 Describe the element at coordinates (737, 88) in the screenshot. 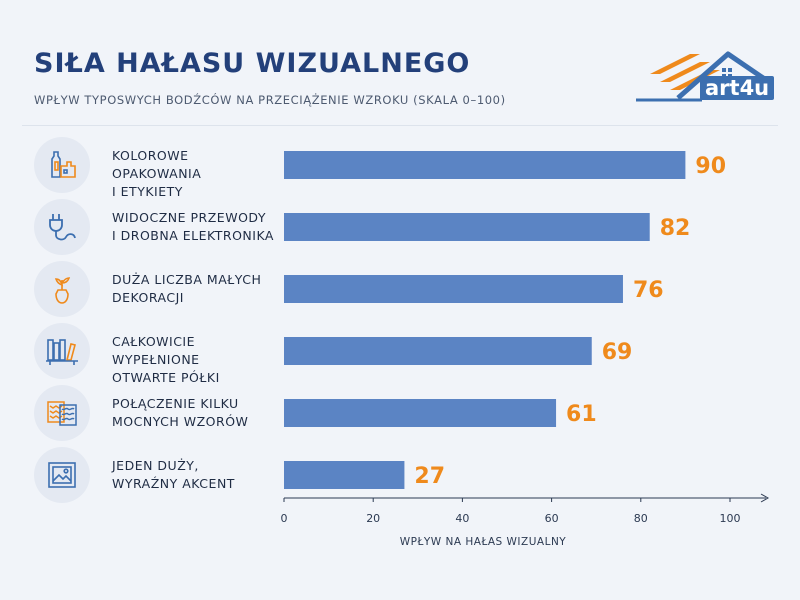

I see `logo-text: art4u` at that location.